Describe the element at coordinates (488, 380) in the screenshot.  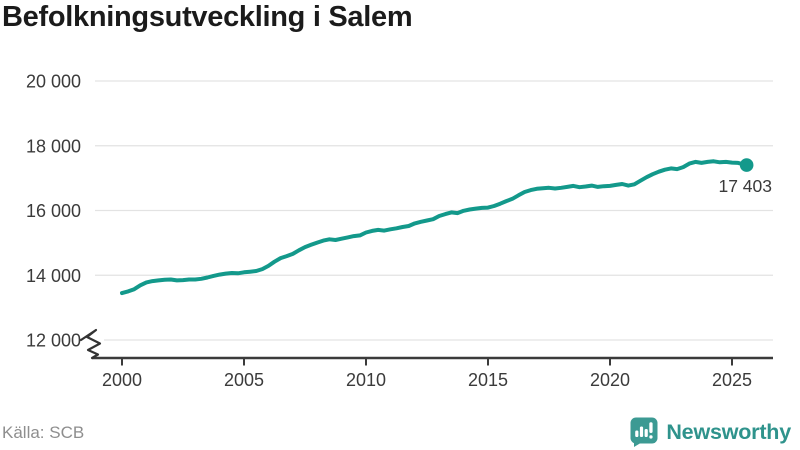
I see `x-tick-label: 2015` at that location.